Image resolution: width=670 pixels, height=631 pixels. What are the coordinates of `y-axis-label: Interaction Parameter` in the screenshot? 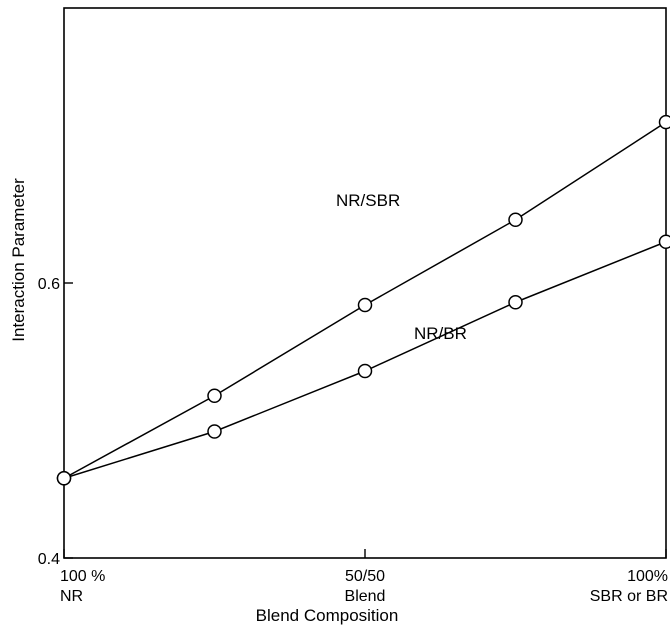 It's located at (18, 260).